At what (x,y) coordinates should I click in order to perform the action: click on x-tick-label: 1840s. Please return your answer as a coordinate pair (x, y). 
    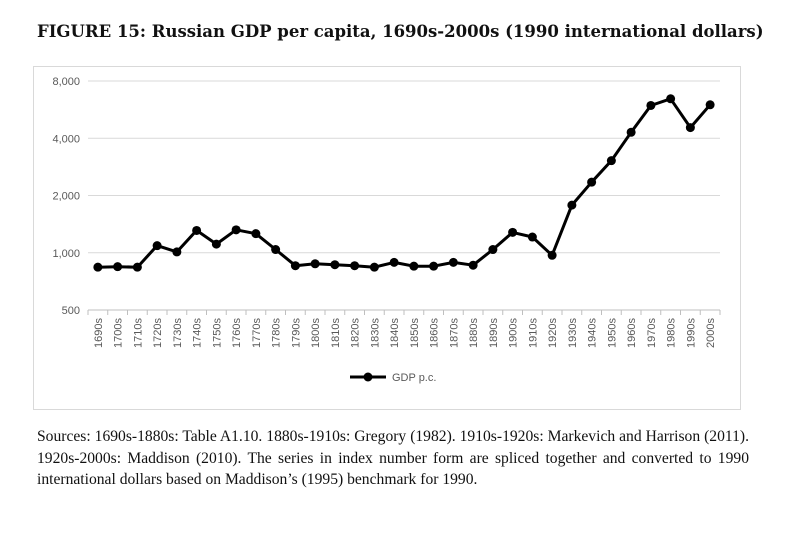
    Looking at the image, I should click on (395, 333).